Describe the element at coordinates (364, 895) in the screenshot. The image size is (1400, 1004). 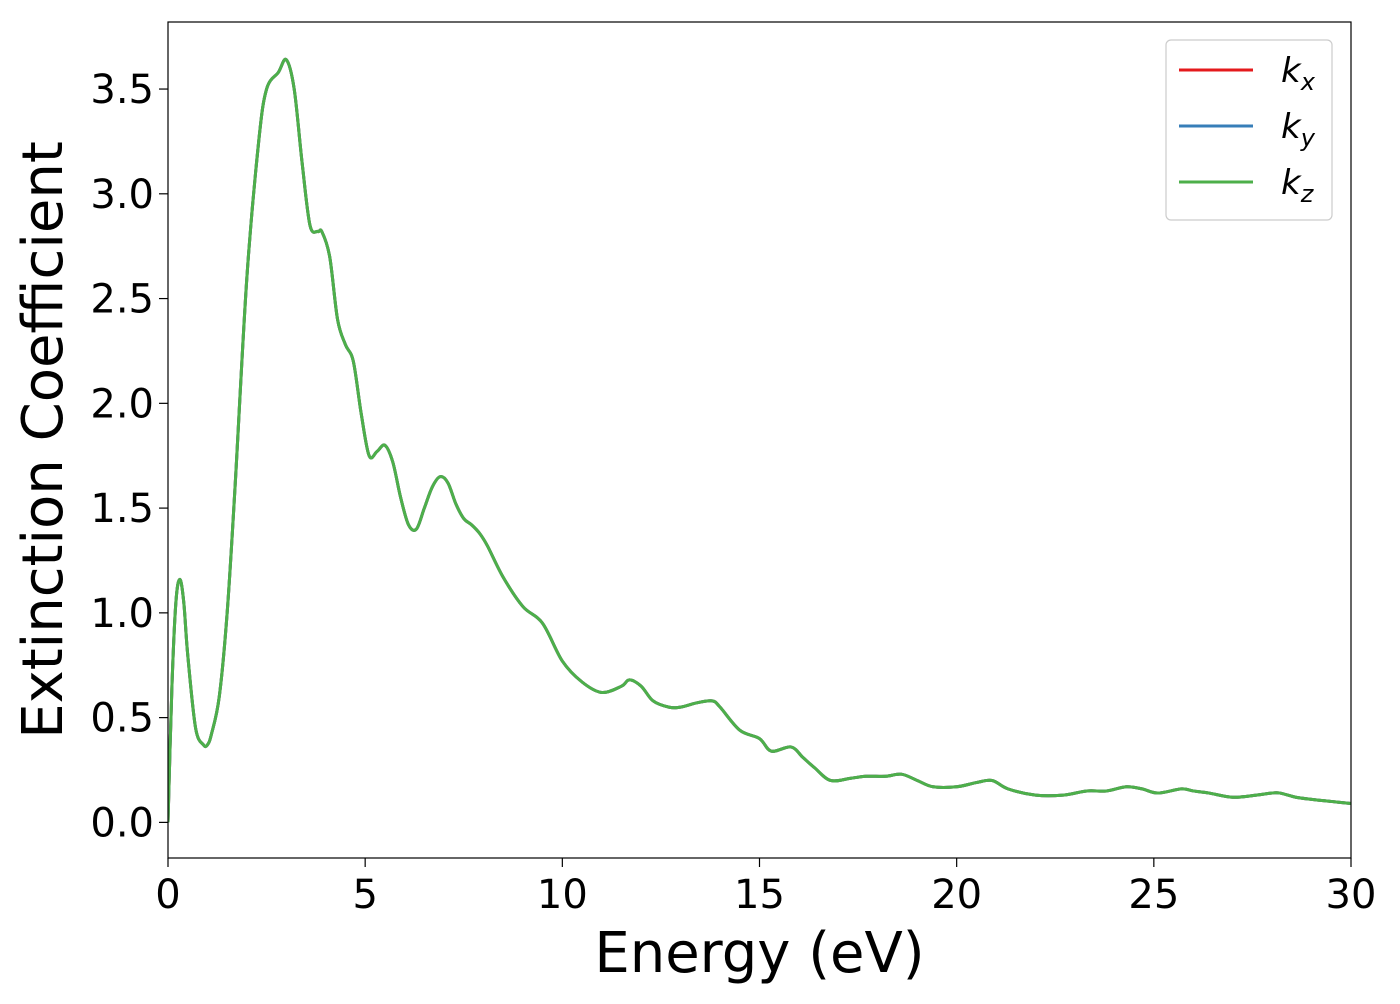
I see `x-tick-label: 5` at that location.